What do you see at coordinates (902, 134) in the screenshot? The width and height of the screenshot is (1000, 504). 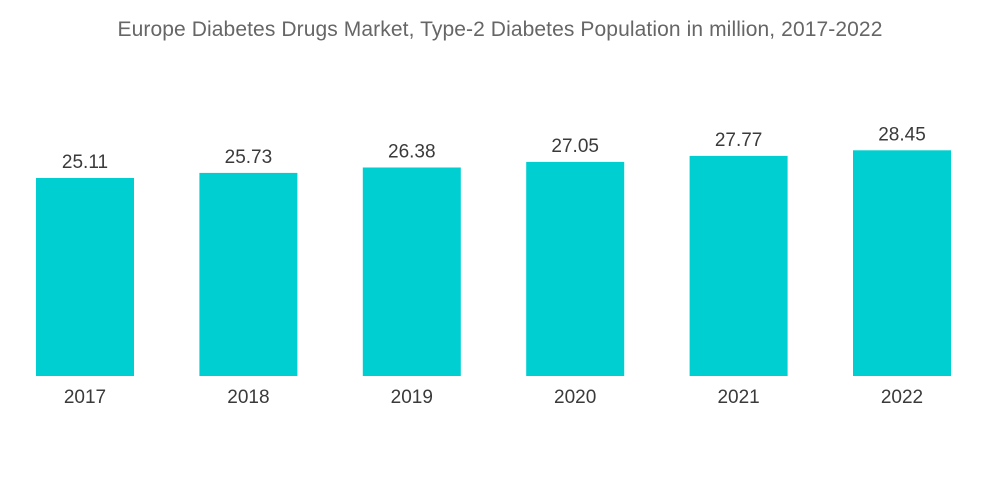 I see `value-label-2022: 28.45` at bounding box center [902, 134].